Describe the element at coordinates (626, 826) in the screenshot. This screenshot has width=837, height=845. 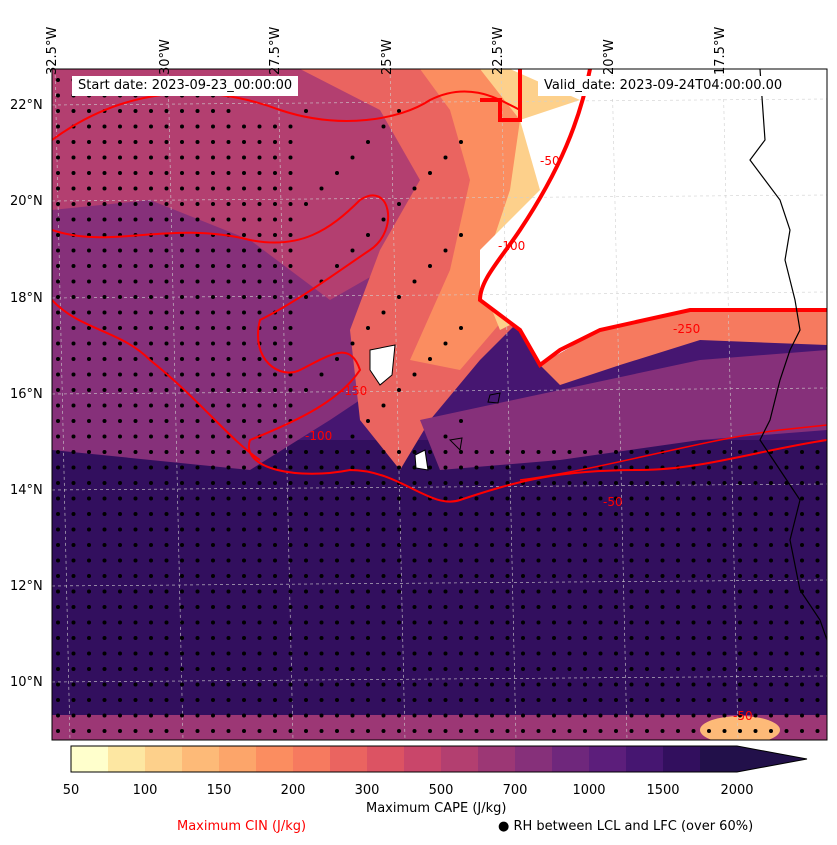
I see `rh-legend-label: ● RH between LCL and LFC (over 60%)` at that location.